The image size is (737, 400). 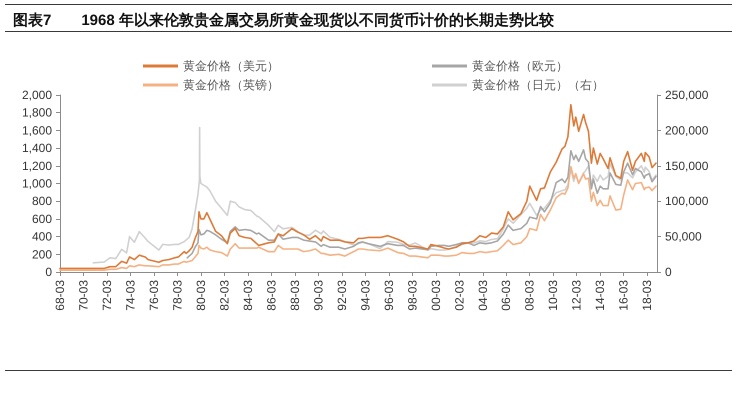 What do you see at coordinates (600, 295) in the screenshot?
I see `x-tick-label: 14-03` at bounding box center [600, 295].